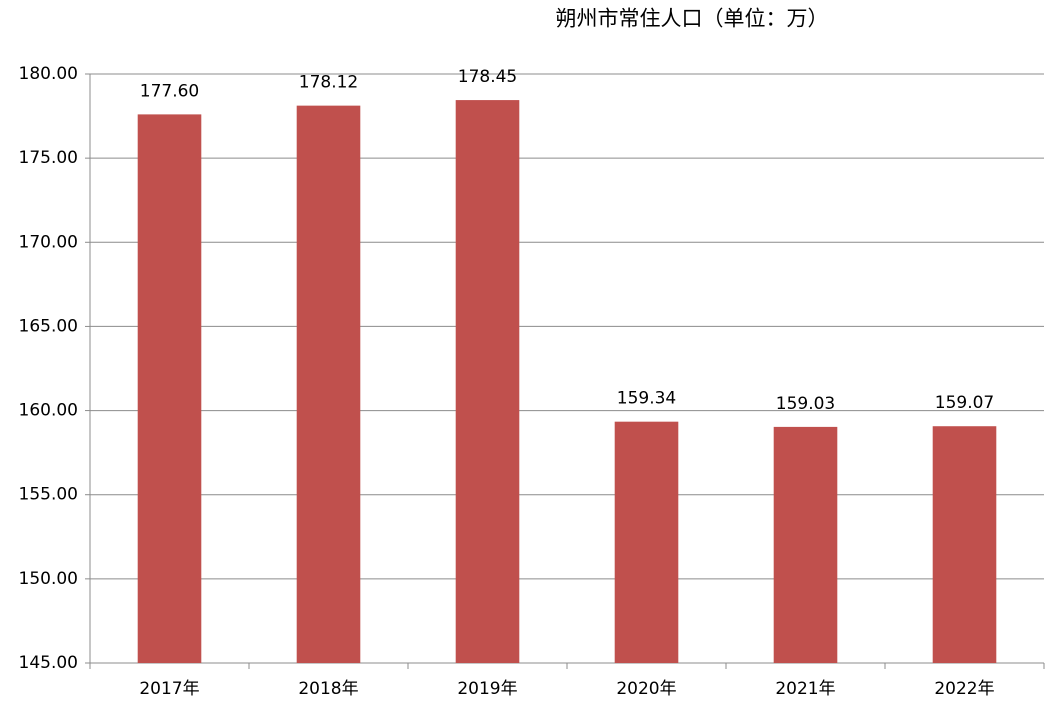  What do you see at coordinates (48, 411) in the screenshot?
I see `y-tick-label: 160.00` at bounding box center [48, 411].